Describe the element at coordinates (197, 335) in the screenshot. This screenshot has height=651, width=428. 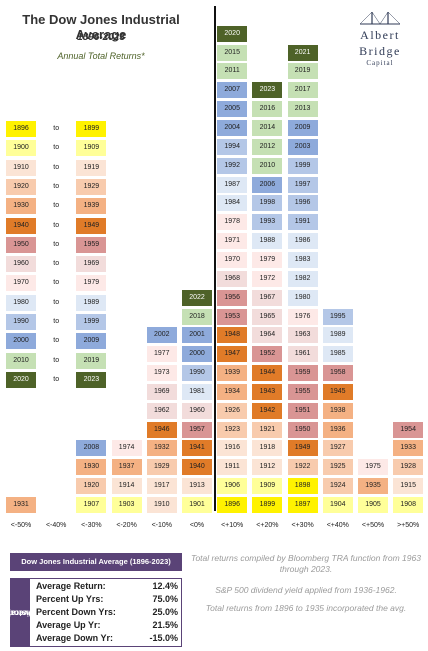
I see `year-cell: 2001` at that location.